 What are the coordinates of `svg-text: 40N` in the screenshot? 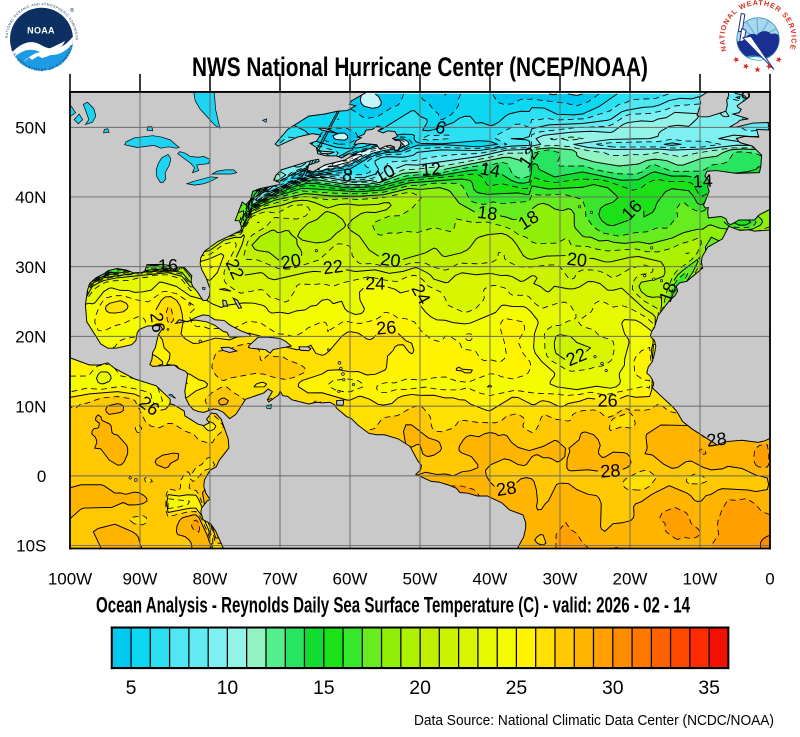 It's located at (30, 197).